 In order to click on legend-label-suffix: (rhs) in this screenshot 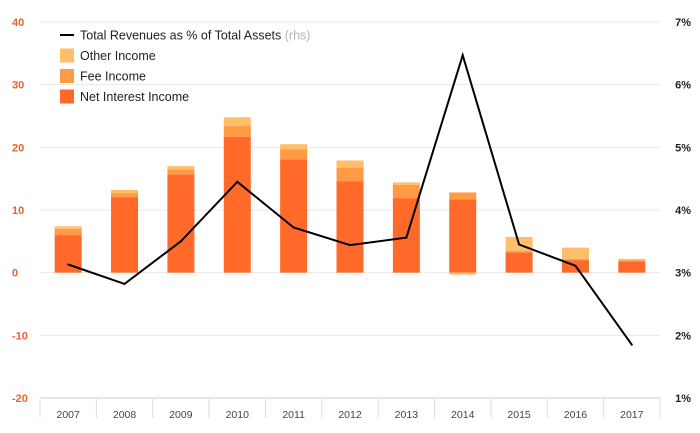, I will do `click(295, 36)`.